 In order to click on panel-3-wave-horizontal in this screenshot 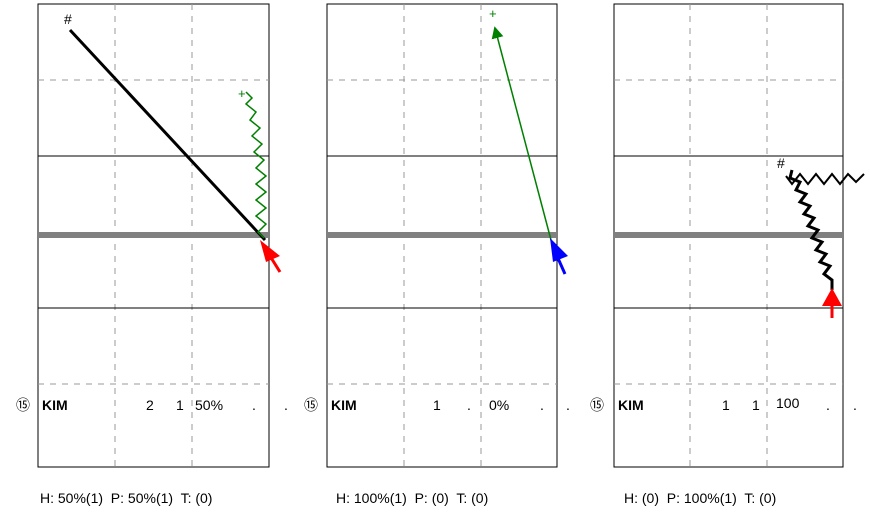, I will do `click(825, 179)`.